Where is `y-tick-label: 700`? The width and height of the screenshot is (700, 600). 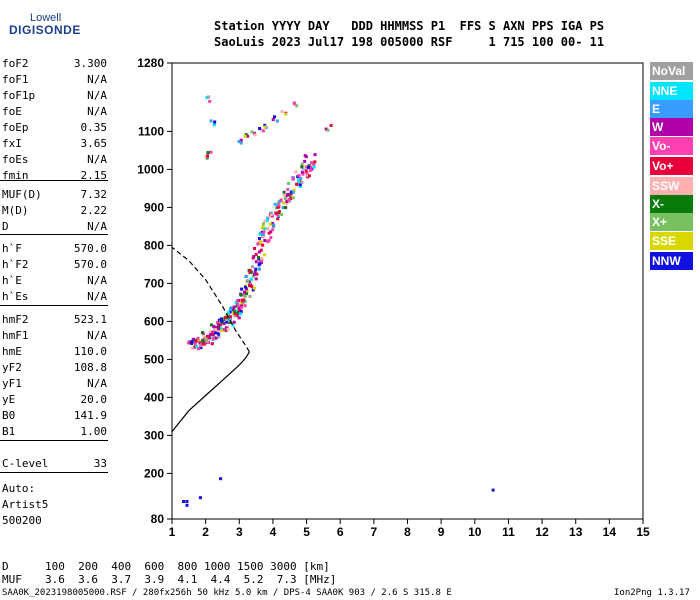 y-tick-label: 700 is located at coordinates (154, 283).